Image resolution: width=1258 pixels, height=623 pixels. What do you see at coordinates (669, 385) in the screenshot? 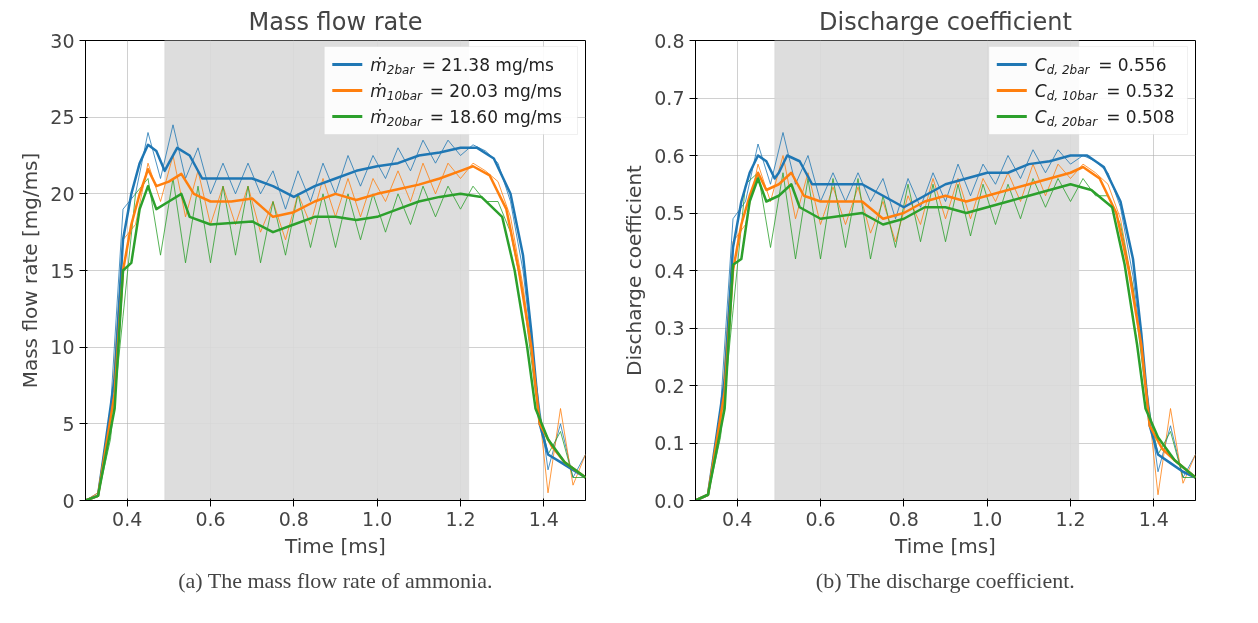
I see `y-tick-label: 0.2` at bounding box center [669, 385].